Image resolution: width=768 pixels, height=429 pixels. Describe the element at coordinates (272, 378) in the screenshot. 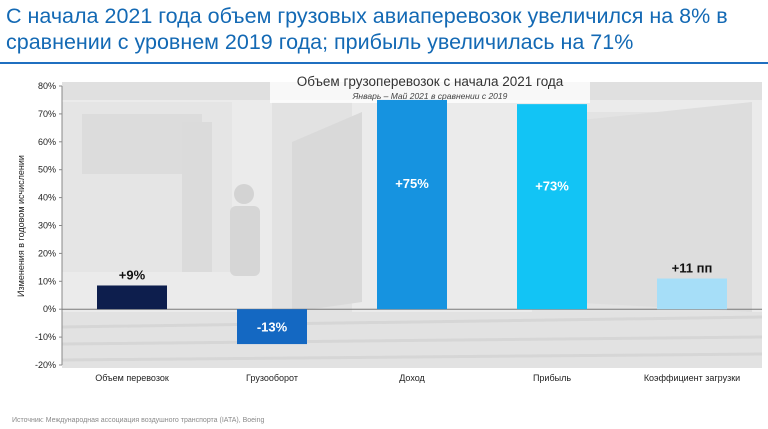

I see `x-category-label: Грузооборот` at that location.